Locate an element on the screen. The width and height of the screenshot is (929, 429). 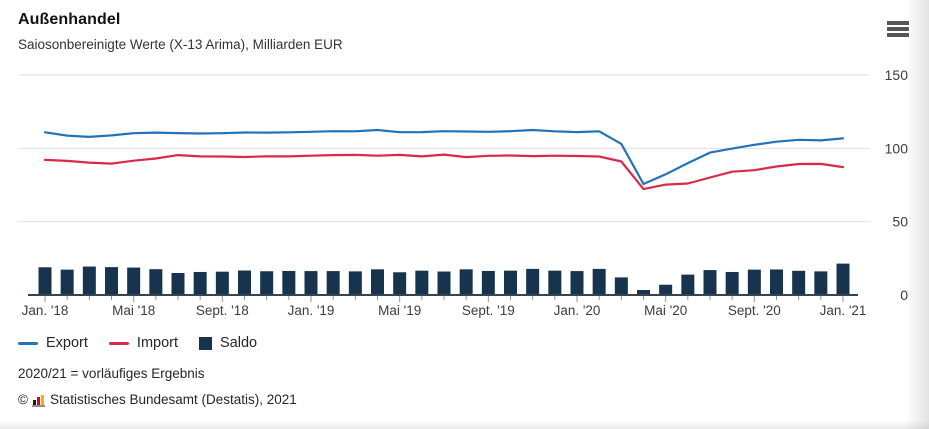
legend-item-export: Export is located at coordinates (53, 343).